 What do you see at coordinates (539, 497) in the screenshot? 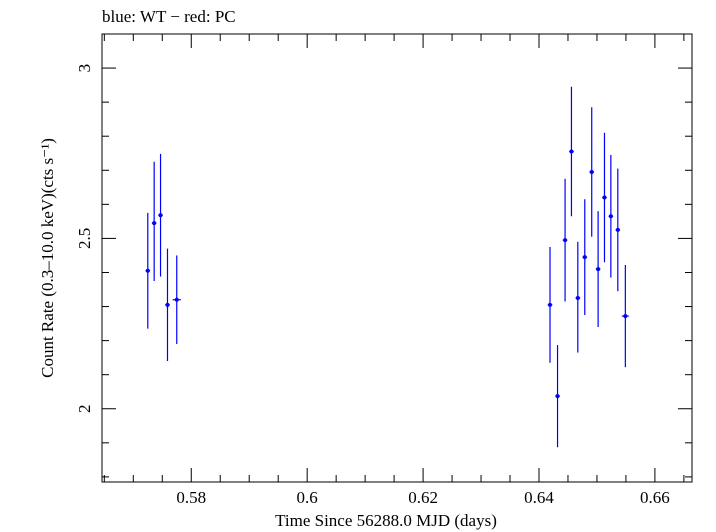
I see `x-tick-label: 0.64` at bounding box center [539, 497].